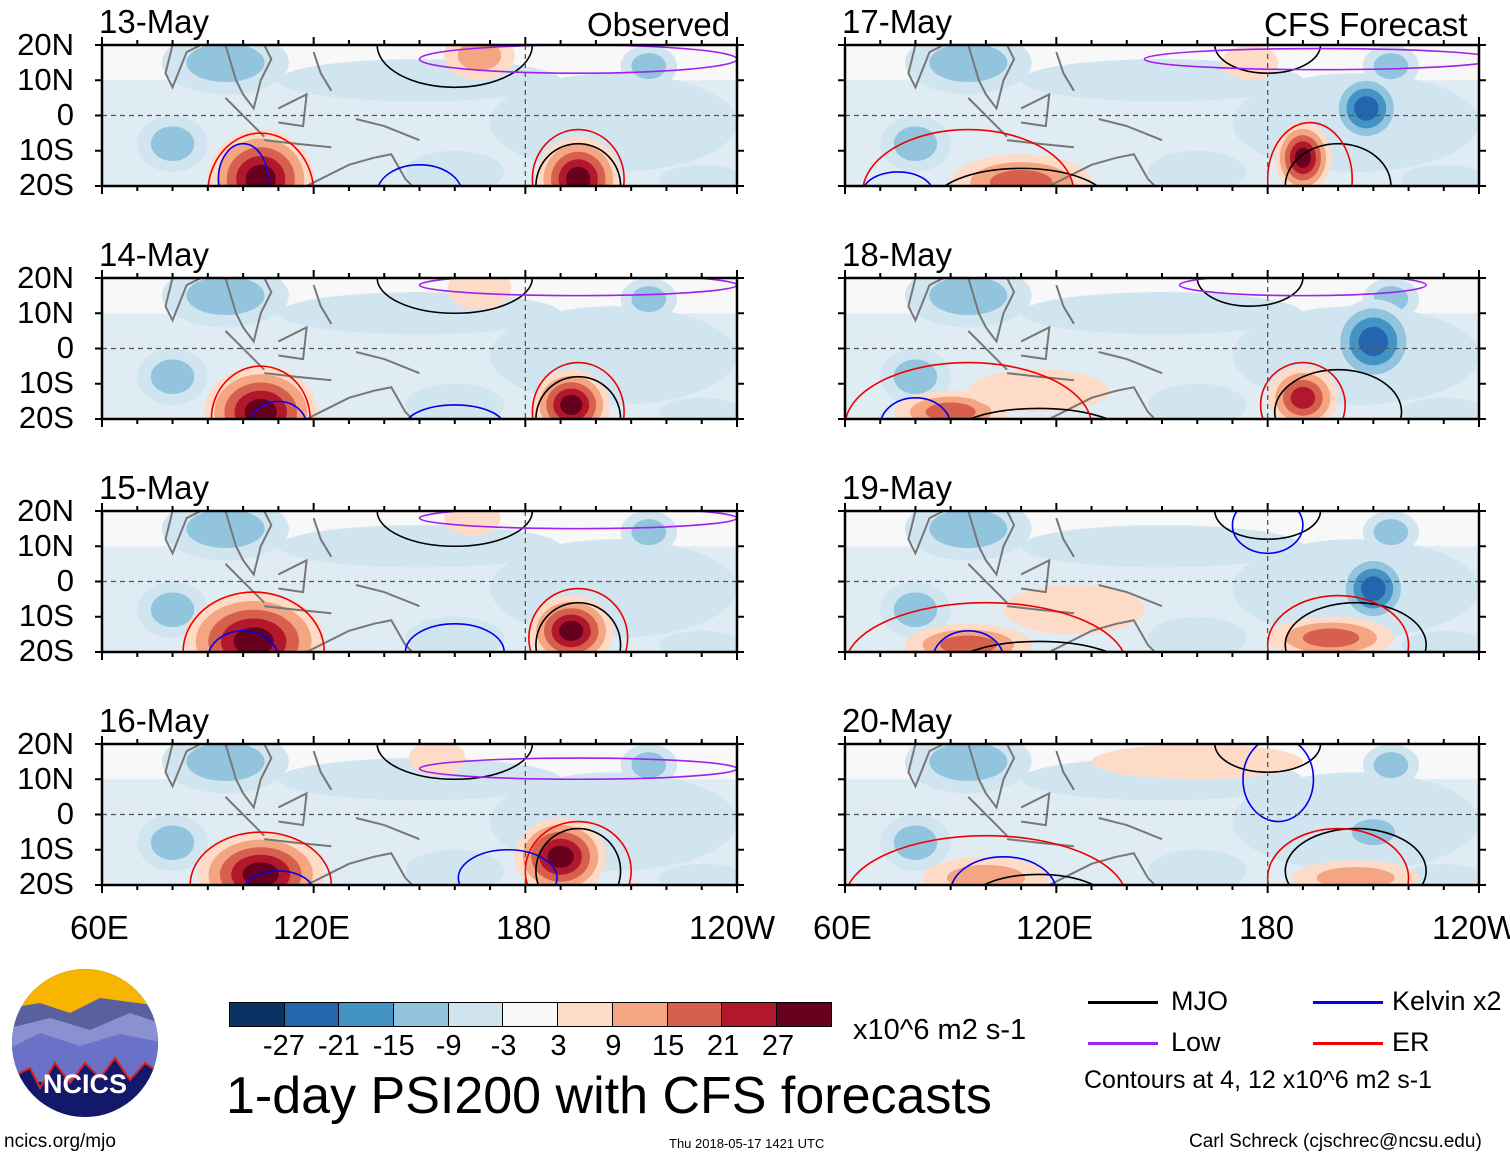 The height and width of the screenshot is (1158, 1510). Describe the element at coordinates (530, 1014) in the screenshot. I see `colorbar` at that location.